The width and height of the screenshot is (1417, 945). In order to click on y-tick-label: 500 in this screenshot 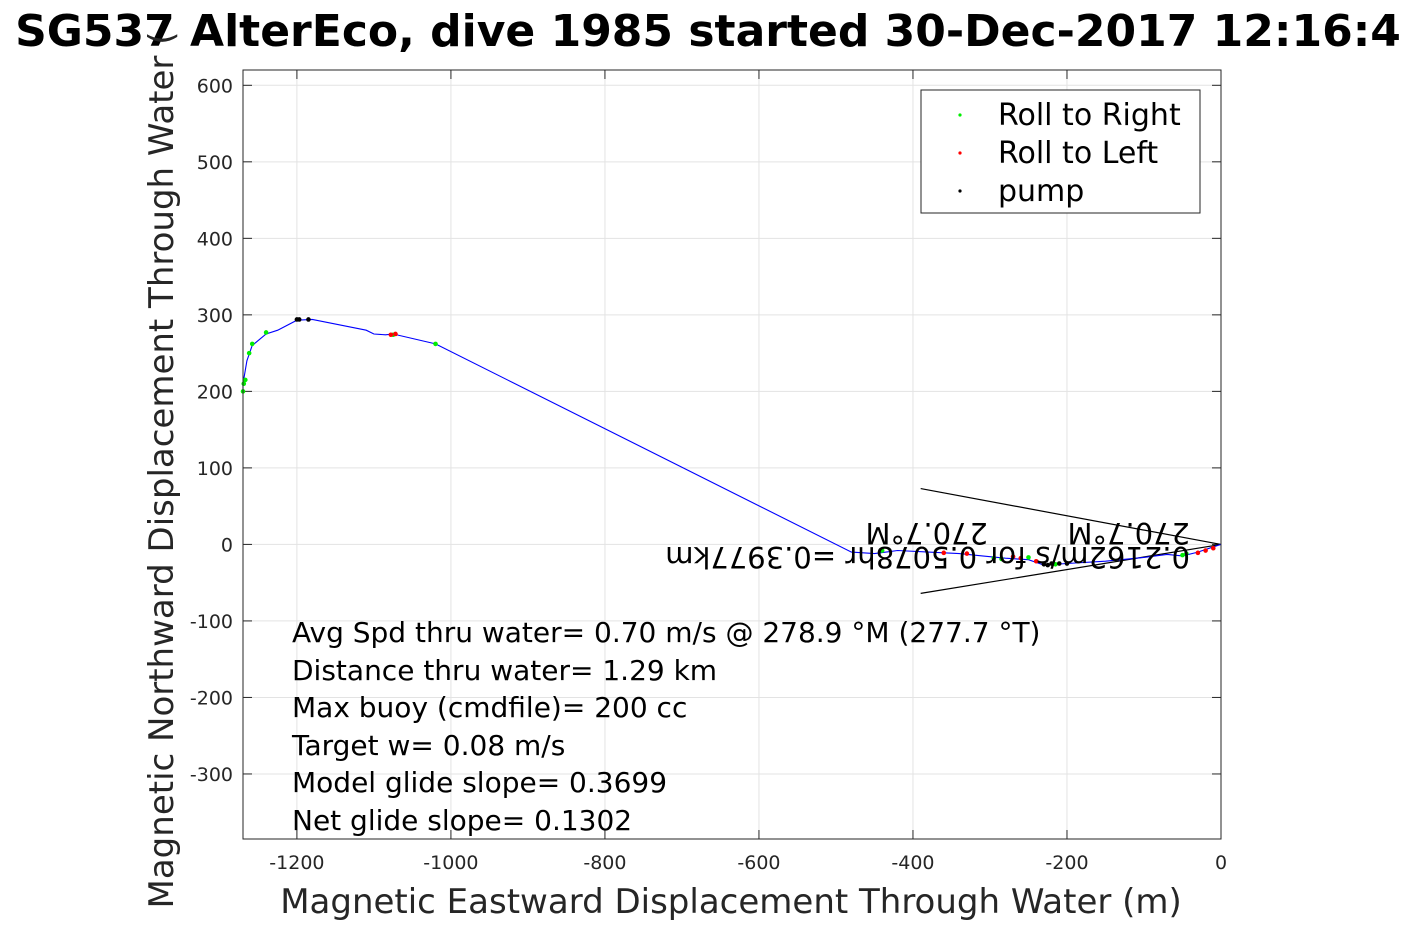, I will do `click(215, 163)`.